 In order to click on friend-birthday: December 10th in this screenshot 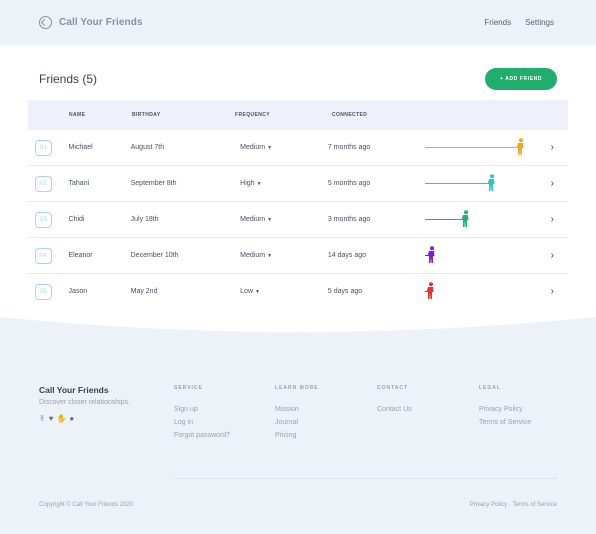, I will do `click(154, 255)`.